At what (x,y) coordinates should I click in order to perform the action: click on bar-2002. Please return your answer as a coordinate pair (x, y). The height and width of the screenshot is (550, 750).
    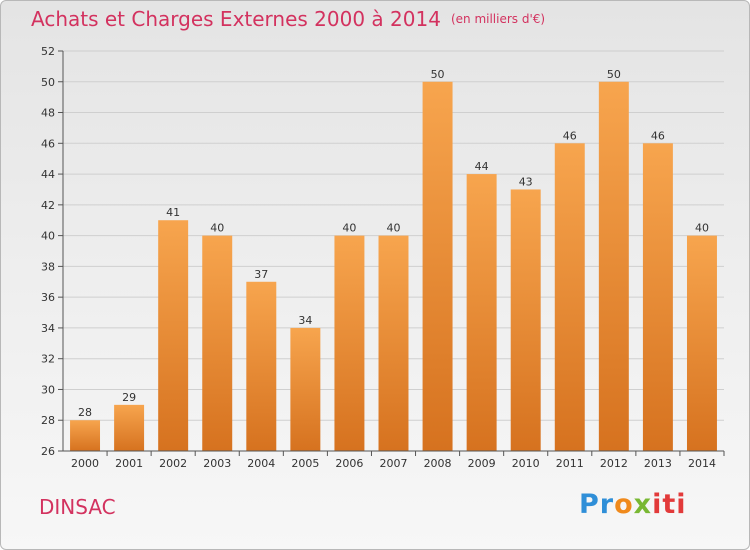
    Looking at the image, I should click on (173, 335).